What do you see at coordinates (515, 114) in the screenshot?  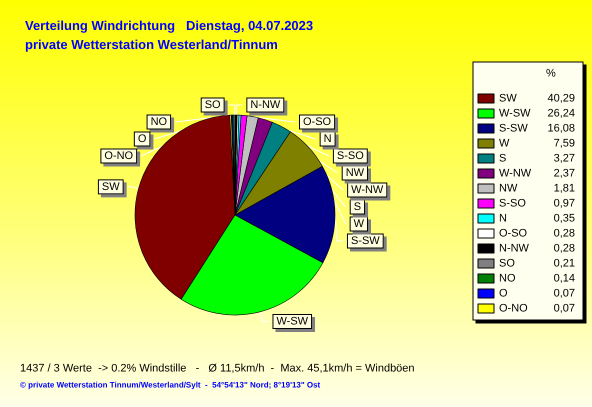 I see `legend-label: W-SW` at bounding box center [515, 114].